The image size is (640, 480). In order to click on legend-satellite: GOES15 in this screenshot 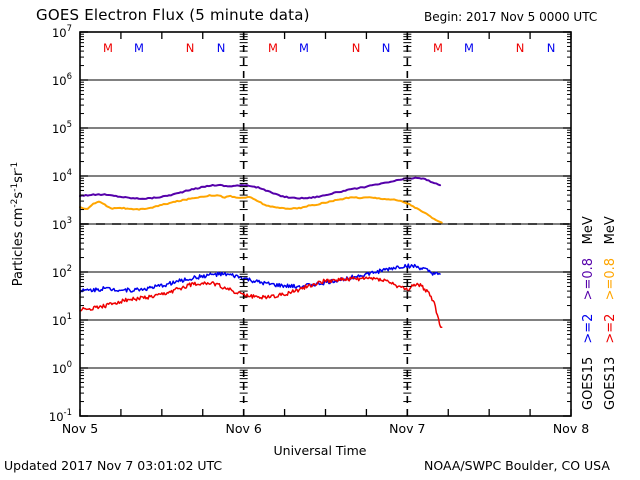, I will do `click(588, 383)`.